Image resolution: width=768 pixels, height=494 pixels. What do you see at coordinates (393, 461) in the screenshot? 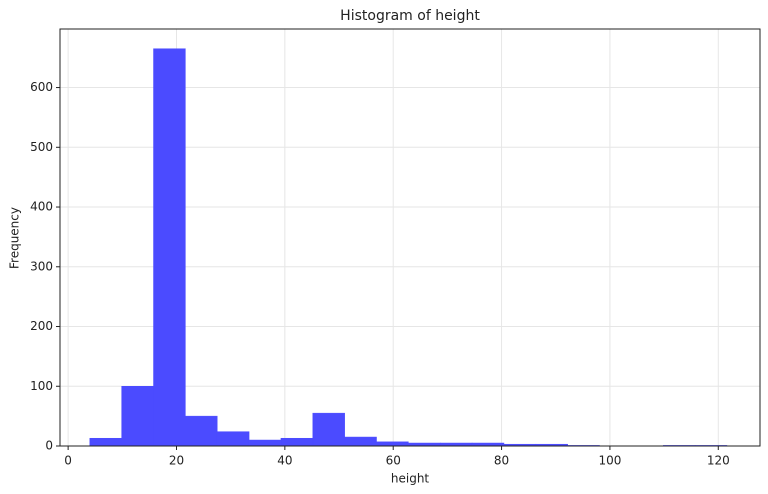
I see `x-tick-label: 60` at bounding box center [393, 461].